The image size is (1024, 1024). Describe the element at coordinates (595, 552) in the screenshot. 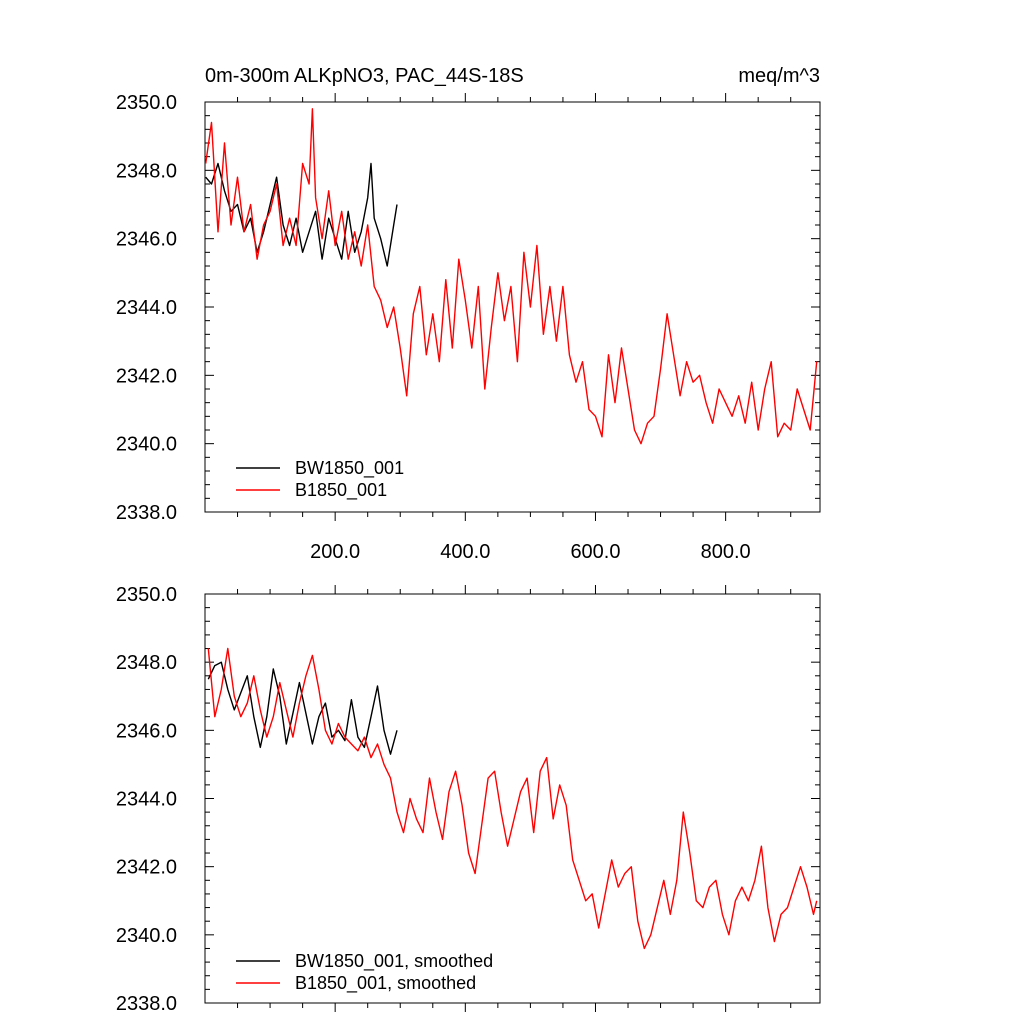

I see `x-tick-label: 600.0` at that location.